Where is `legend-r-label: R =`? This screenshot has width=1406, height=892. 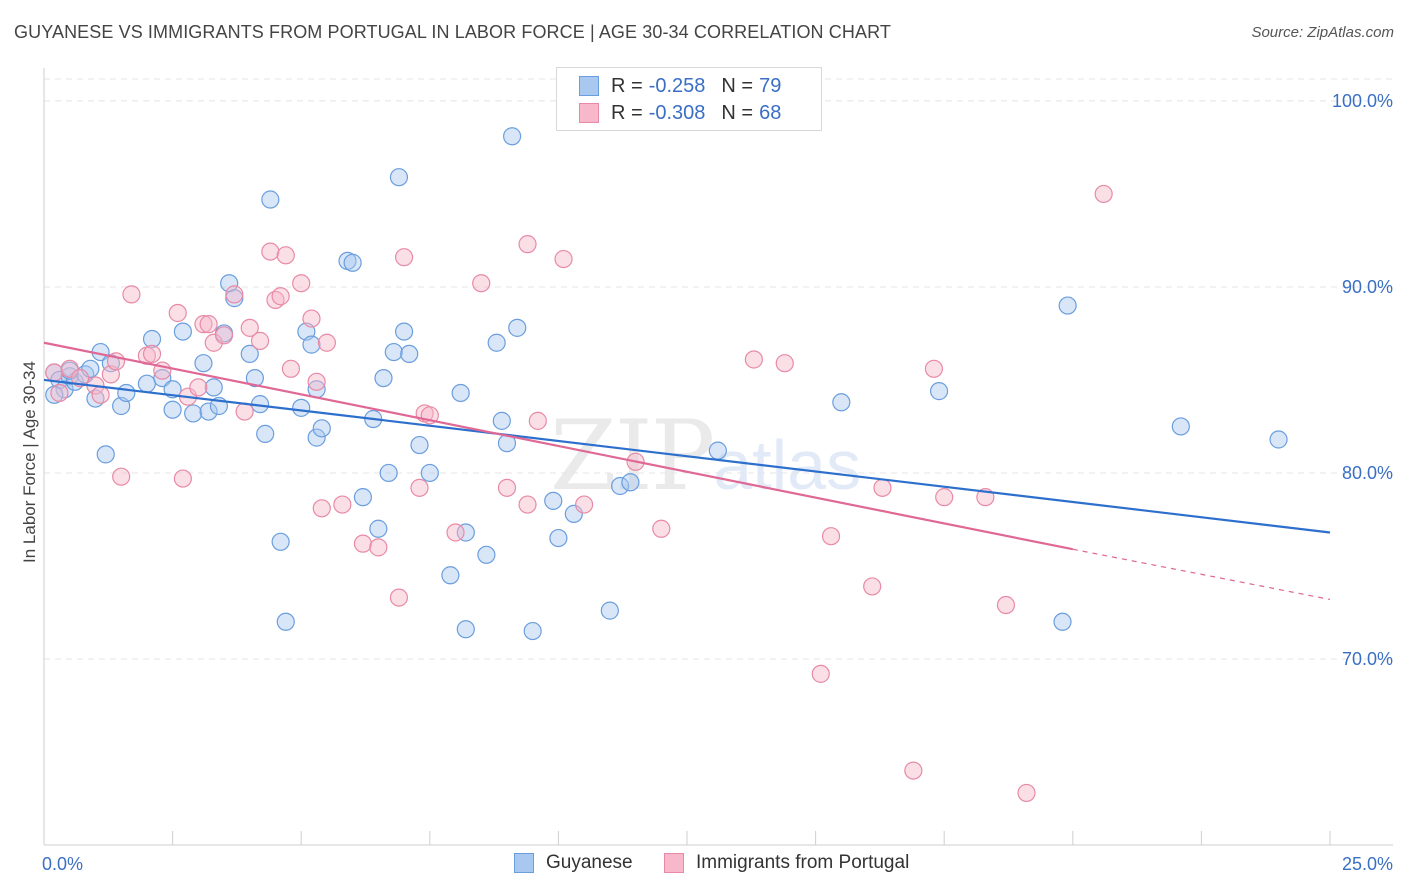
legend-r-label: R = is located at coordinates (627, 85).